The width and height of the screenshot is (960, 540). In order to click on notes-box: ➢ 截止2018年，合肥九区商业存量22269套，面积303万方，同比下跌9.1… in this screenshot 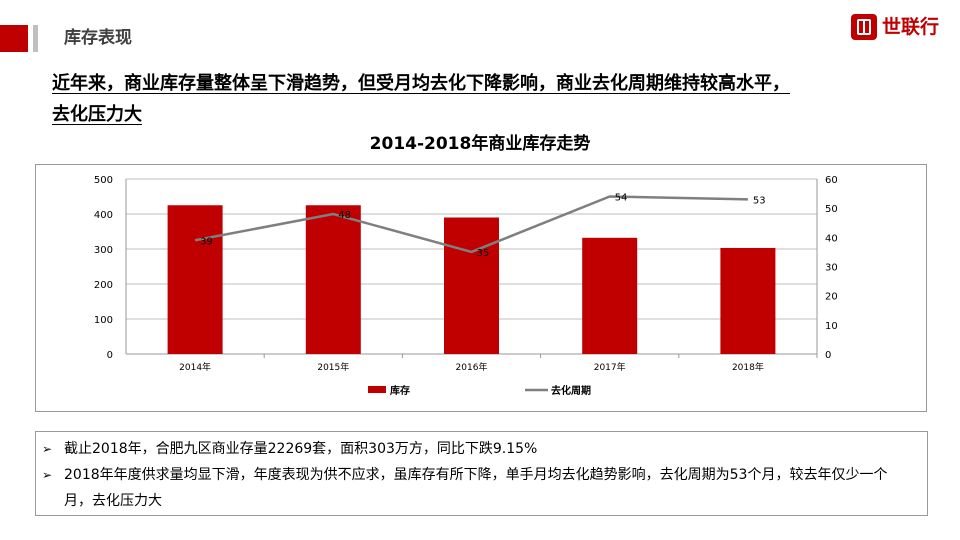, I will do `click(481, 473)`.